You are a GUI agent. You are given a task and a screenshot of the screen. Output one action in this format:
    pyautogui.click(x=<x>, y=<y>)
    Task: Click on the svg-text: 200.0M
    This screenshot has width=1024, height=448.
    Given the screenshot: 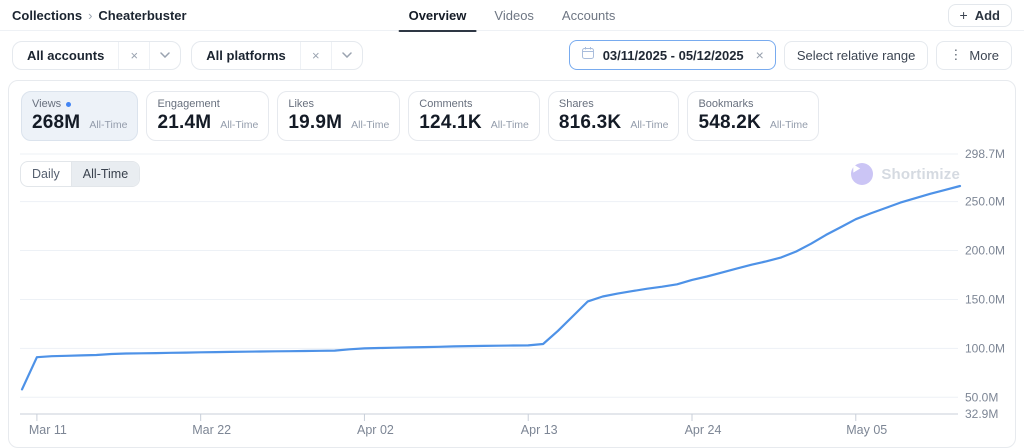 What is the action you would take?
    pyautogui.click(x=985, y=251)
    